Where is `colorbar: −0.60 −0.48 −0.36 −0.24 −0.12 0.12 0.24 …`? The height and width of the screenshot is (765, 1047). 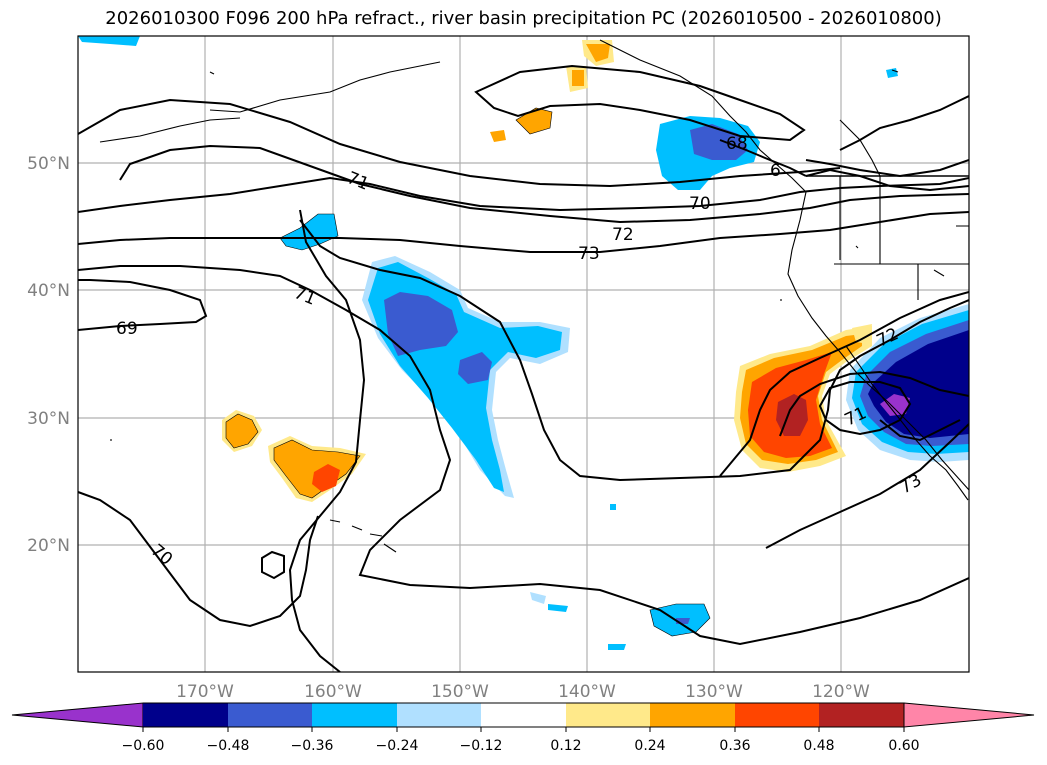
colorbar: −0.60 −0.48 −0.36 −0.24 −0.12 0.12 0.24 … is located at coordinates (523, 728).